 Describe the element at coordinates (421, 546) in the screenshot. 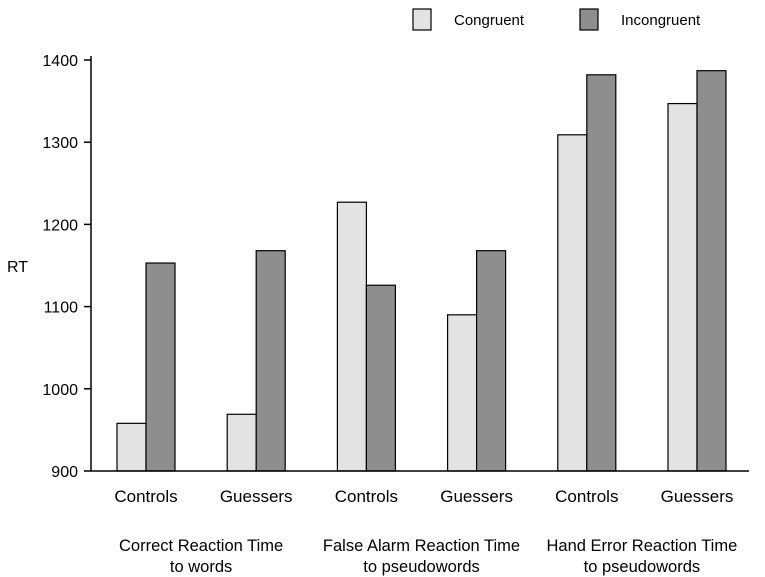

I see `group-label-line: False Alarm Reaction Time` at that location.